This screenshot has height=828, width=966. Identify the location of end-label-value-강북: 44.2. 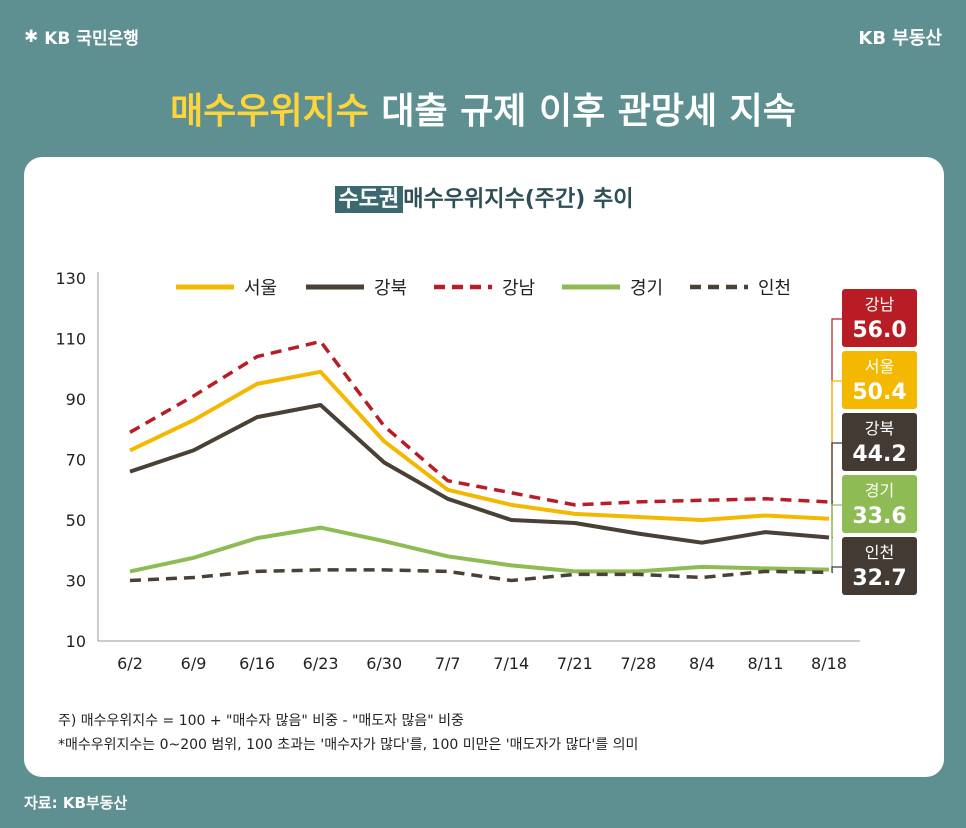
(879, 454).